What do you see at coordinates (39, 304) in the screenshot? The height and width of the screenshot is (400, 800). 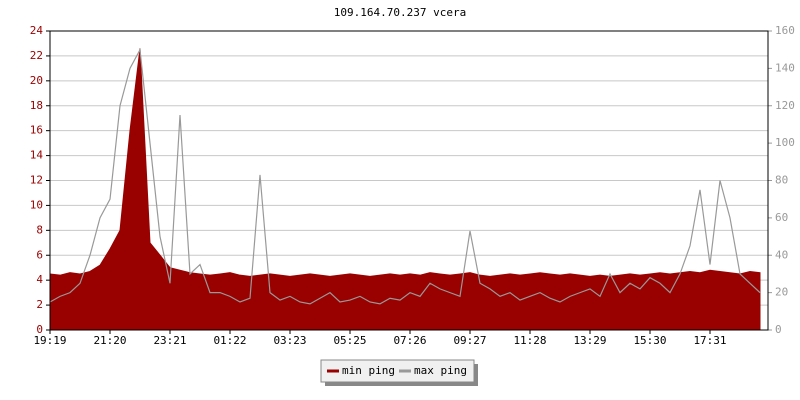 I see `y-tick-label: 2` at bounding box center [39, 304].